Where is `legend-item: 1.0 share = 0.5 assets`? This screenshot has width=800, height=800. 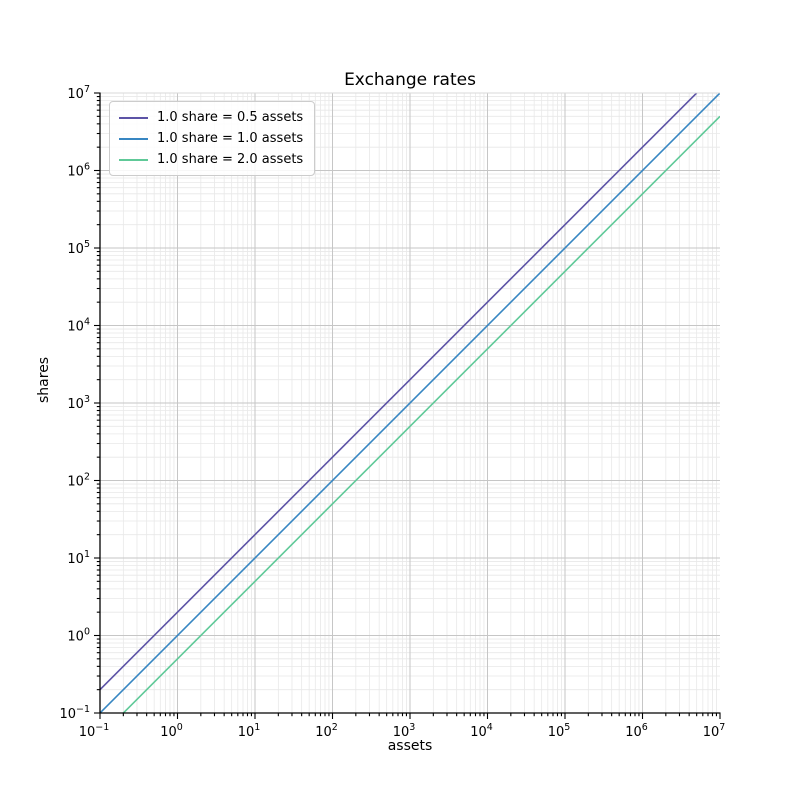 legend-item: 1.0 share = 0.5 assets is located at coordinates (211, 117).